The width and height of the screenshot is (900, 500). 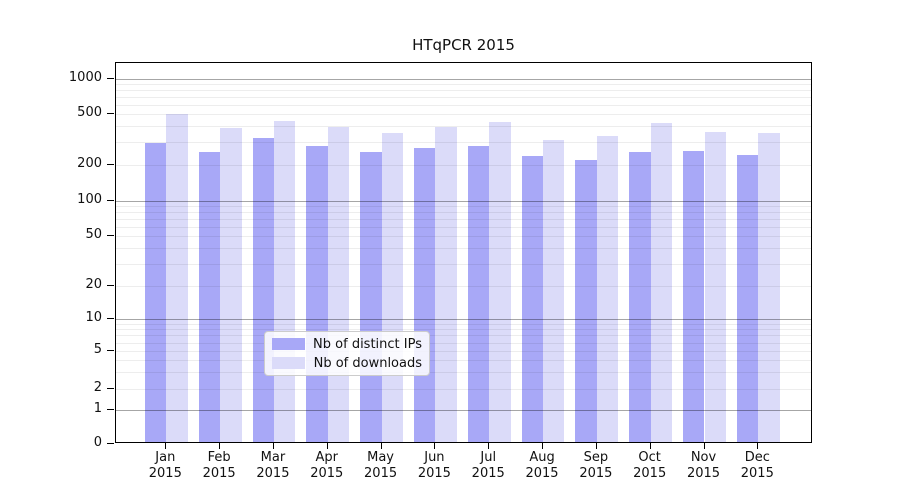 I want to click on legend-swatch-distinct-ips-icon, so click(x=288, y=344).